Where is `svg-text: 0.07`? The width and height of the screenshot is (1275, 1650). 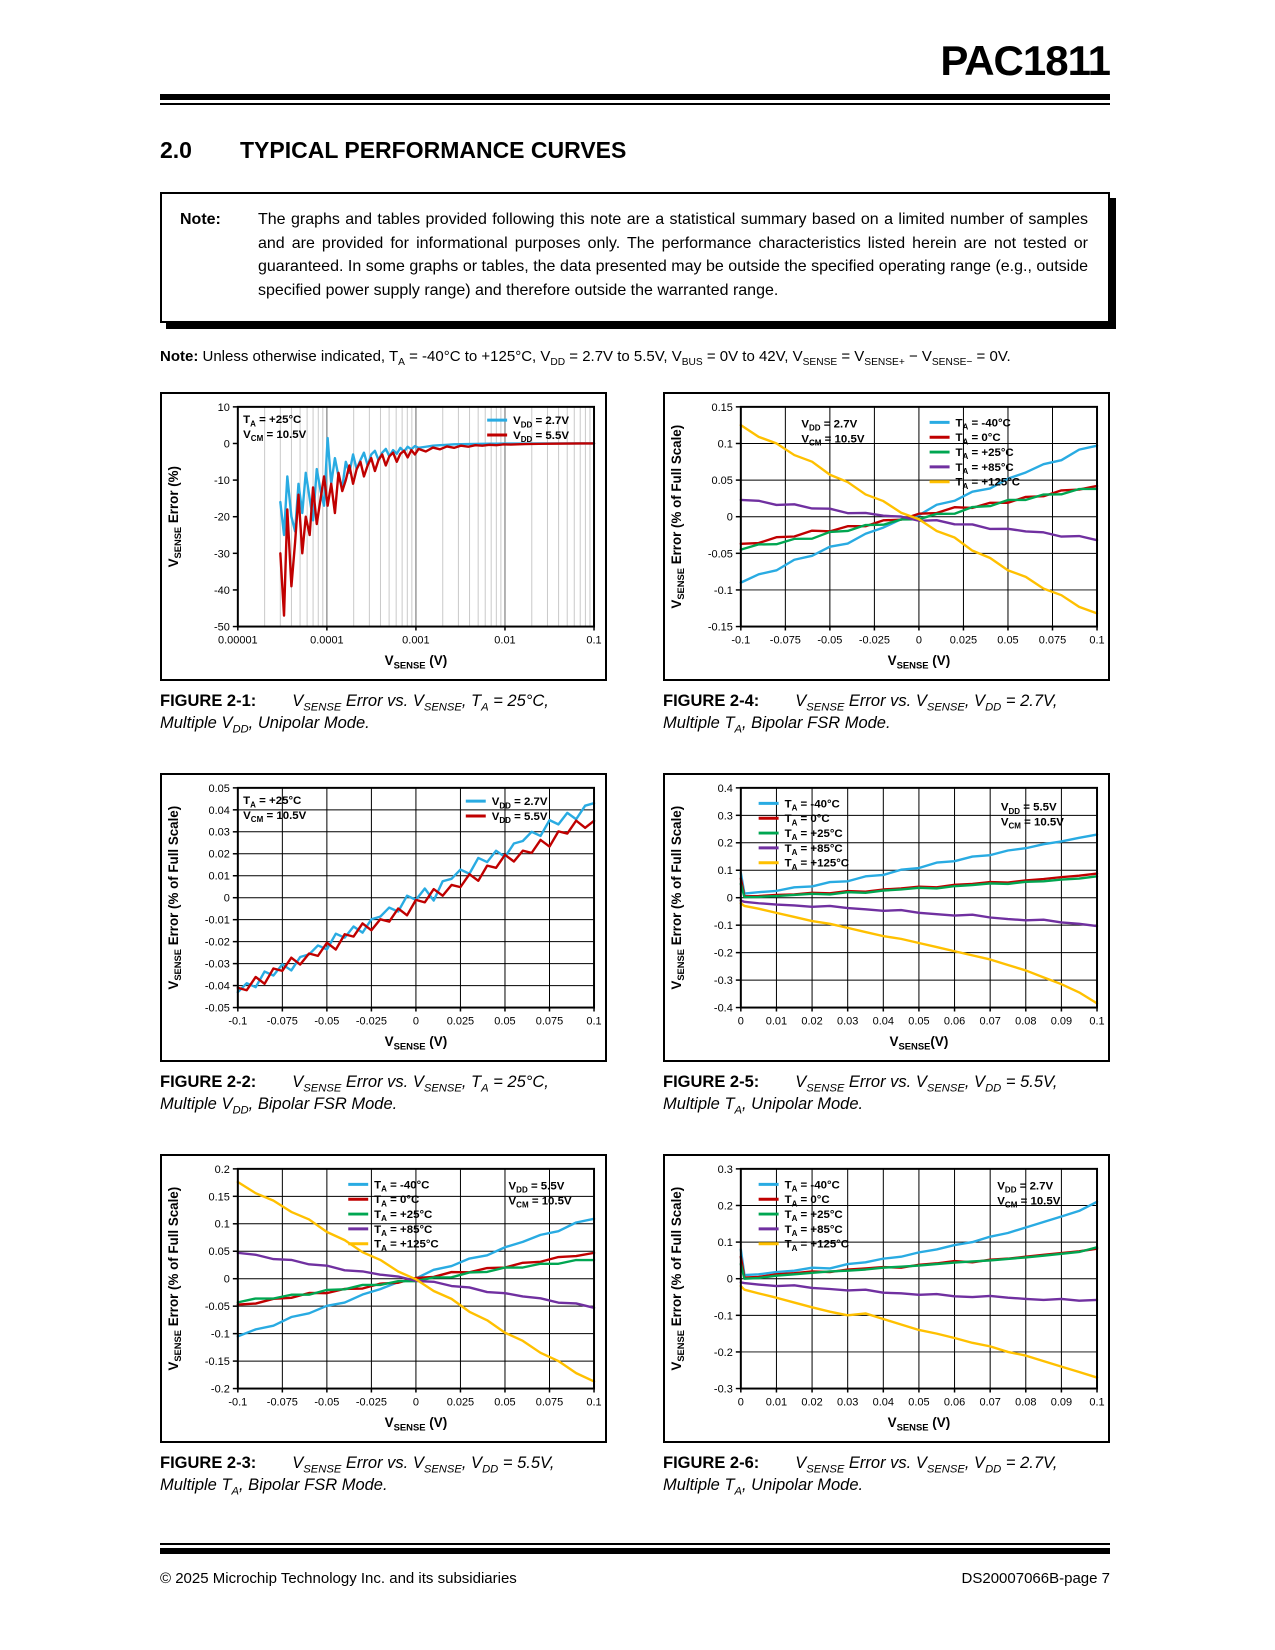
svg-text: 0.07 is located at coordinates (989, 1403).